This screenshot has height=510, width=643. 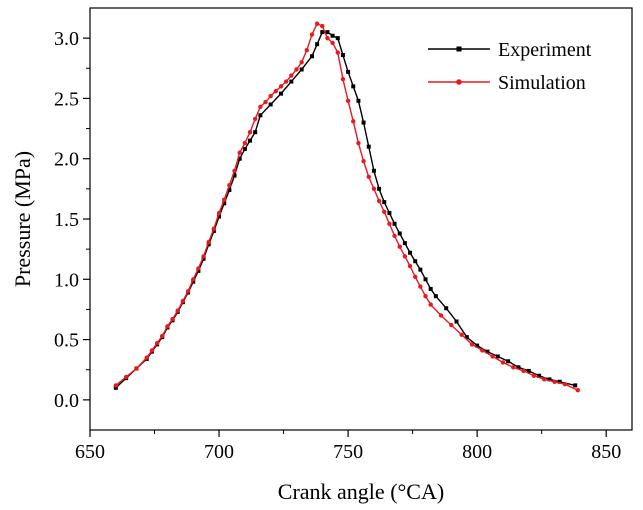 What do you see at coordinates (606, 452) in the screenshot?
I see `x-tick-label: 850` at bounding box center [606, 452].